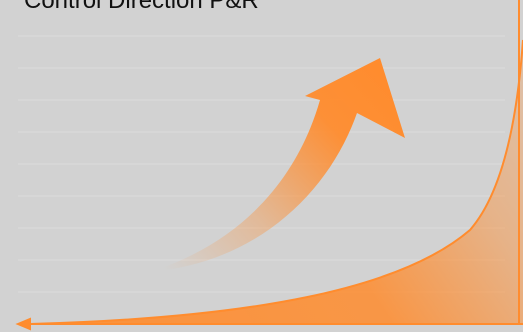 The image size is (523, 332). I want to click on slide-title: Control Direction P&R, so click(141, 7).